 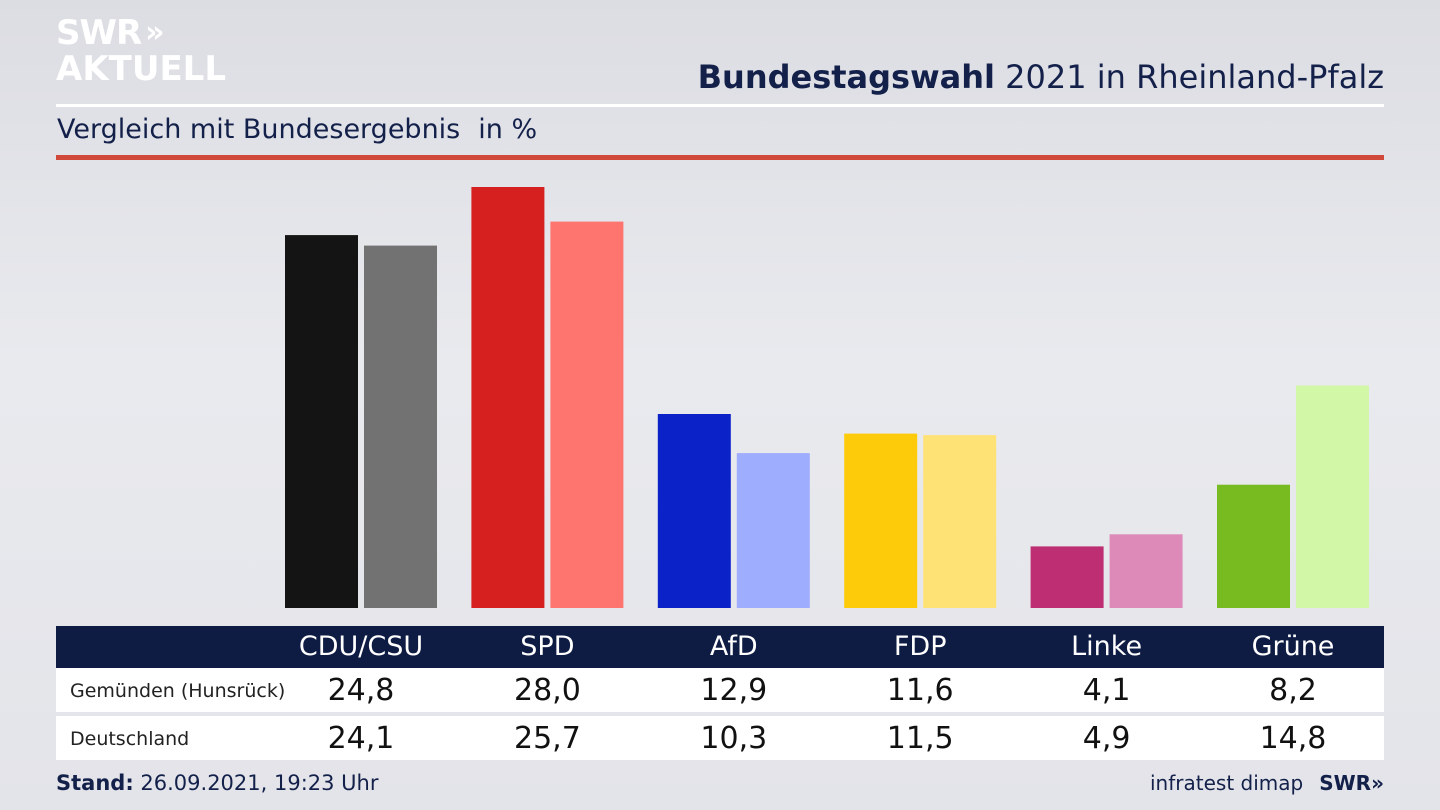 I want to click on bar-afd-local, so click(x=694, y=511).